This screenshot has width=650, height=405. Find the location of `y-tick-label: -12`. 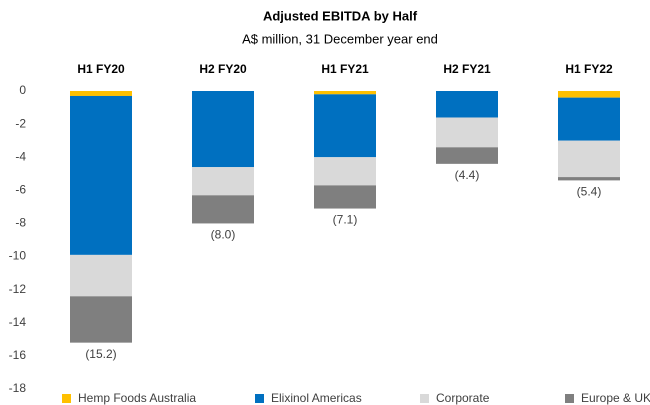

y-tick-label: -12 is located at coordinates (18, 289).